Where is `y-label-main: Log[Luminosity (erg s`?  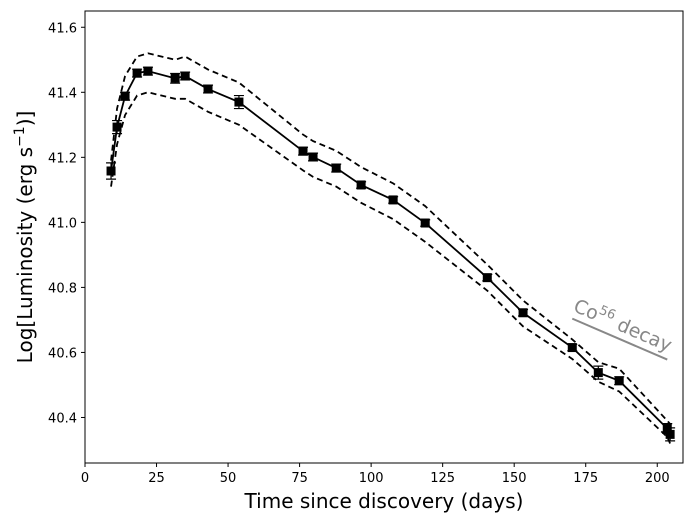 y-label-main: Log[Luminosity (erg s is located at coordinates (25, 255).